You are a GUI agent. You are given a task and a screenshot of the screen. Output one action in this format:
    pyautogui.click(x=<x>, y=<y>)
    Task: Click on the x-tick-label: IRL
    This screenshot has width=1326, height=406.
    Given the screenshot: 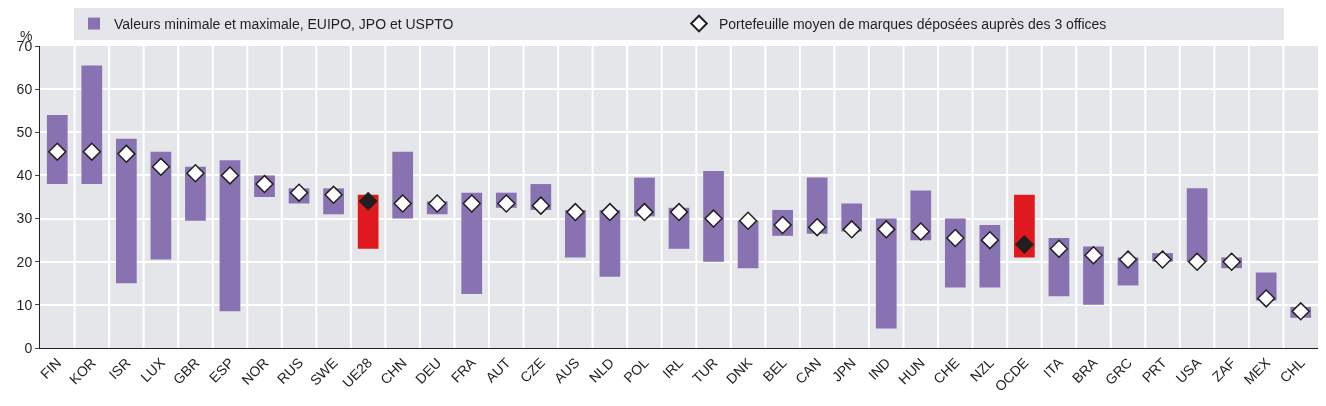 What is the action you would take?
    pyautogui.click(x=673, y=368)
    